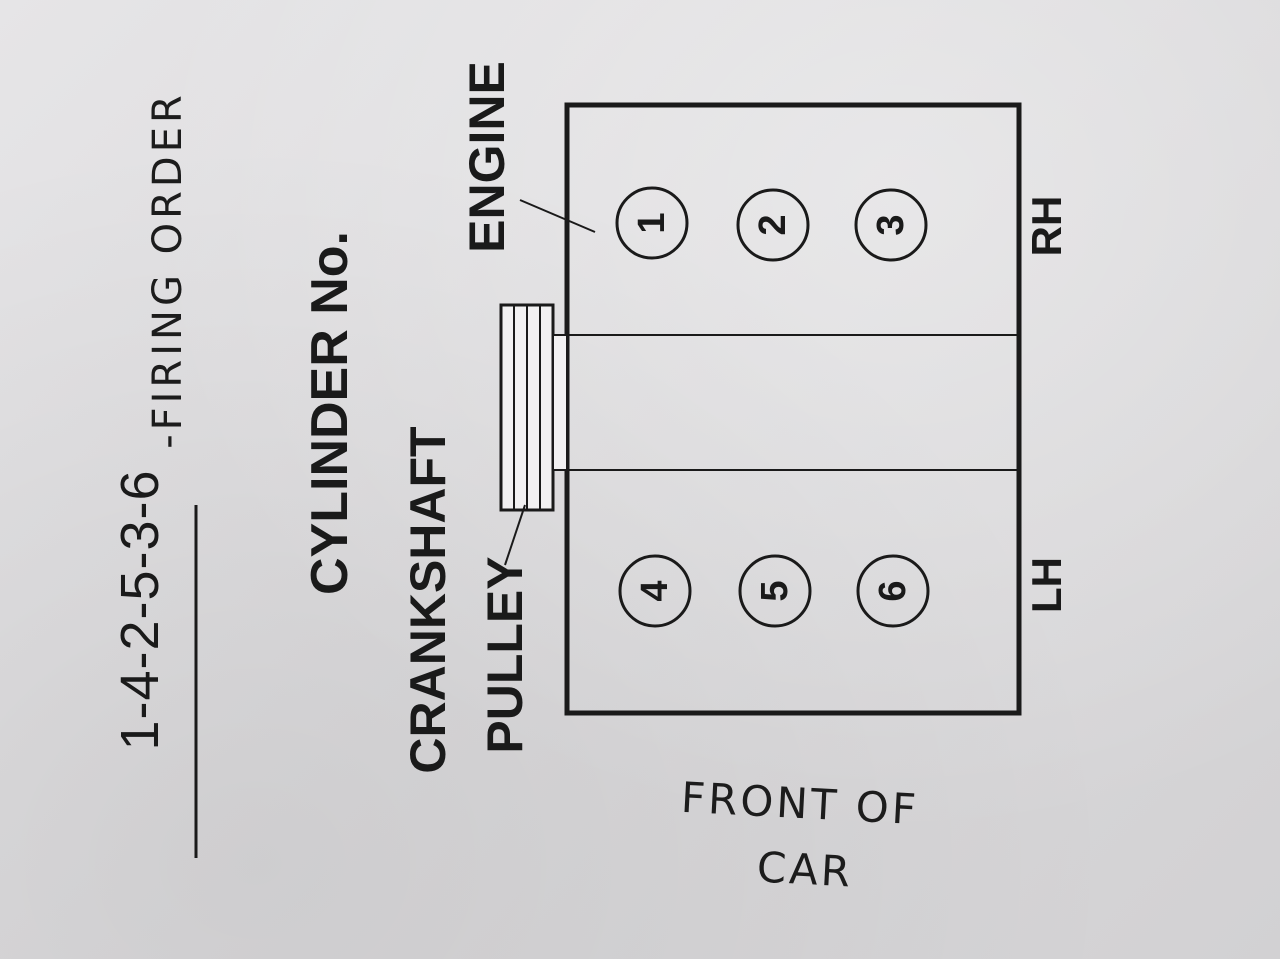  I want to click on svg-text: 2, so click(773, 224).